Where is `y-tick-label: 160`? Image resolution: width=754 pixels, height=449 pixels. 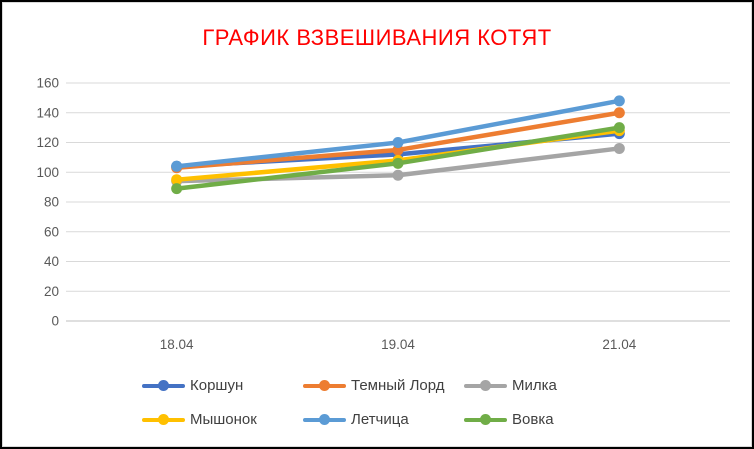 y-tick-label: 160 is located at coordinates (47, 83).